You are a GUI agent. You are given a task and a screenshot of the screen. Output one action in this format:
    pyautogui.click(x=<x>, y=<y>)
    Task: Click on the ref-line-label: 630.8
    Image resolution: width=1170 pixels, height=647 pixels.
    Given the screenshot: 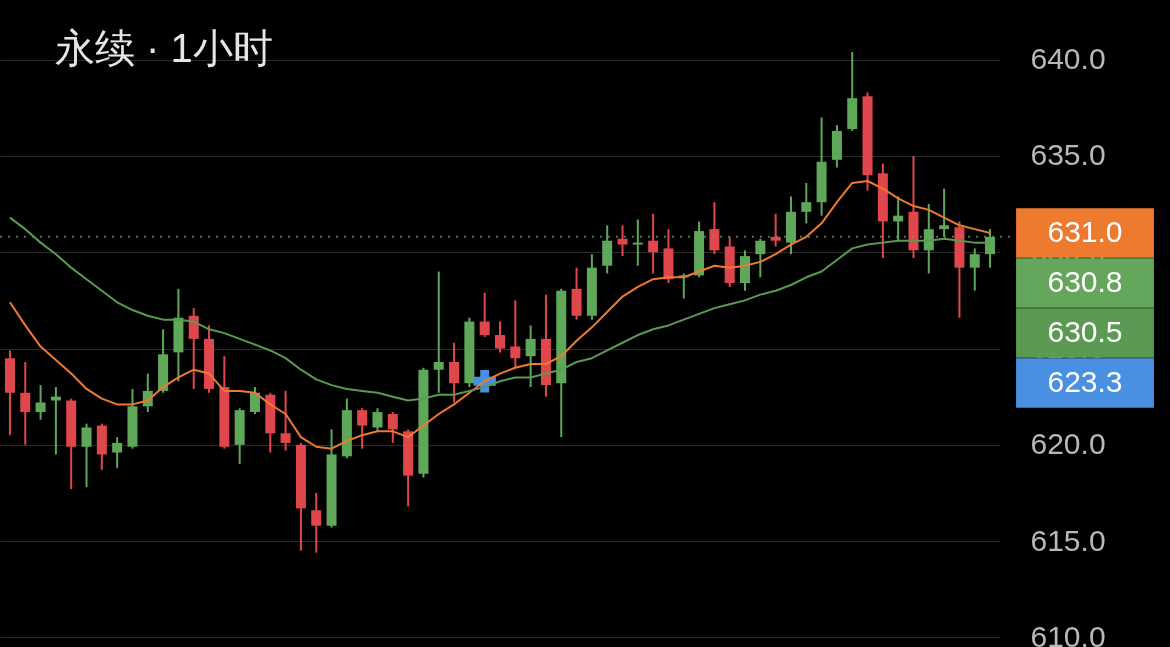 What is the action you would take?
    pyautogui.click(x=1085, y=281)
    